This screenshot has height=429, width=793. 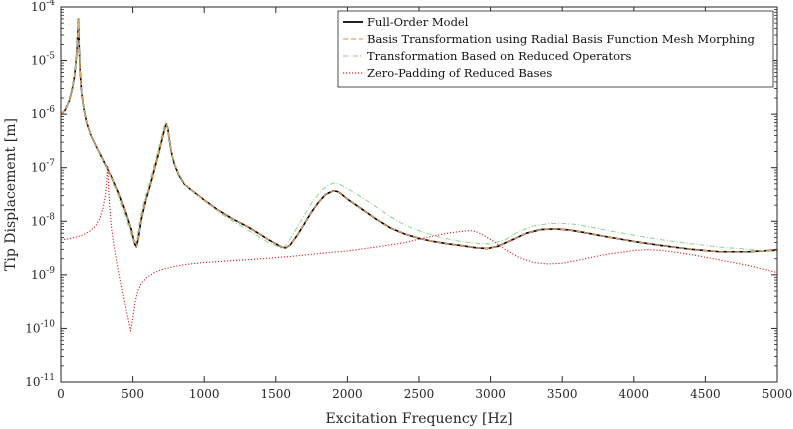 I want to click on y-tick-label: 10⁻⁶, so click(x=43, y=113).